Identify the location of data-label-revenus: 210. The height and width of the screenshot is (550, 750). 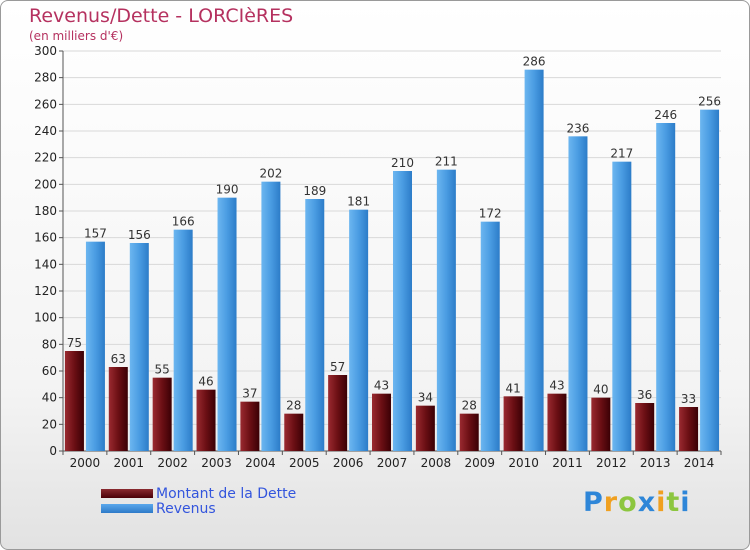
(402, 163).